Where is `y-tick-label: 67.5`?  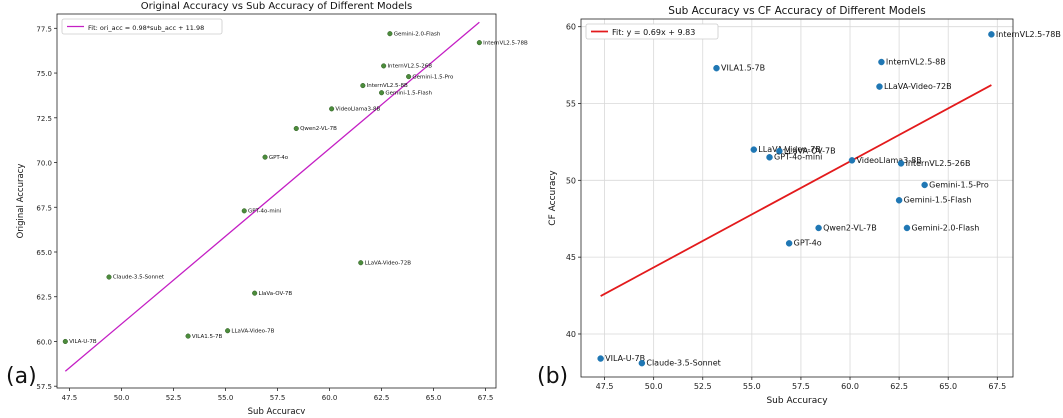
y-tick-label: 67.5 is located at coordinates (44, 208).